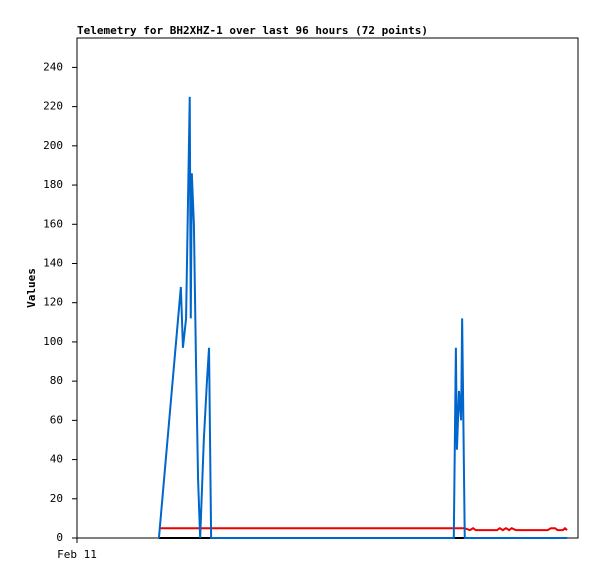 Image resolution: width=597 pixels, height=579 pixels. What do you see at coordinates (56, 498) in the screenshot?
I see `y-tick-label: 20` at bounding box center [56, 498].